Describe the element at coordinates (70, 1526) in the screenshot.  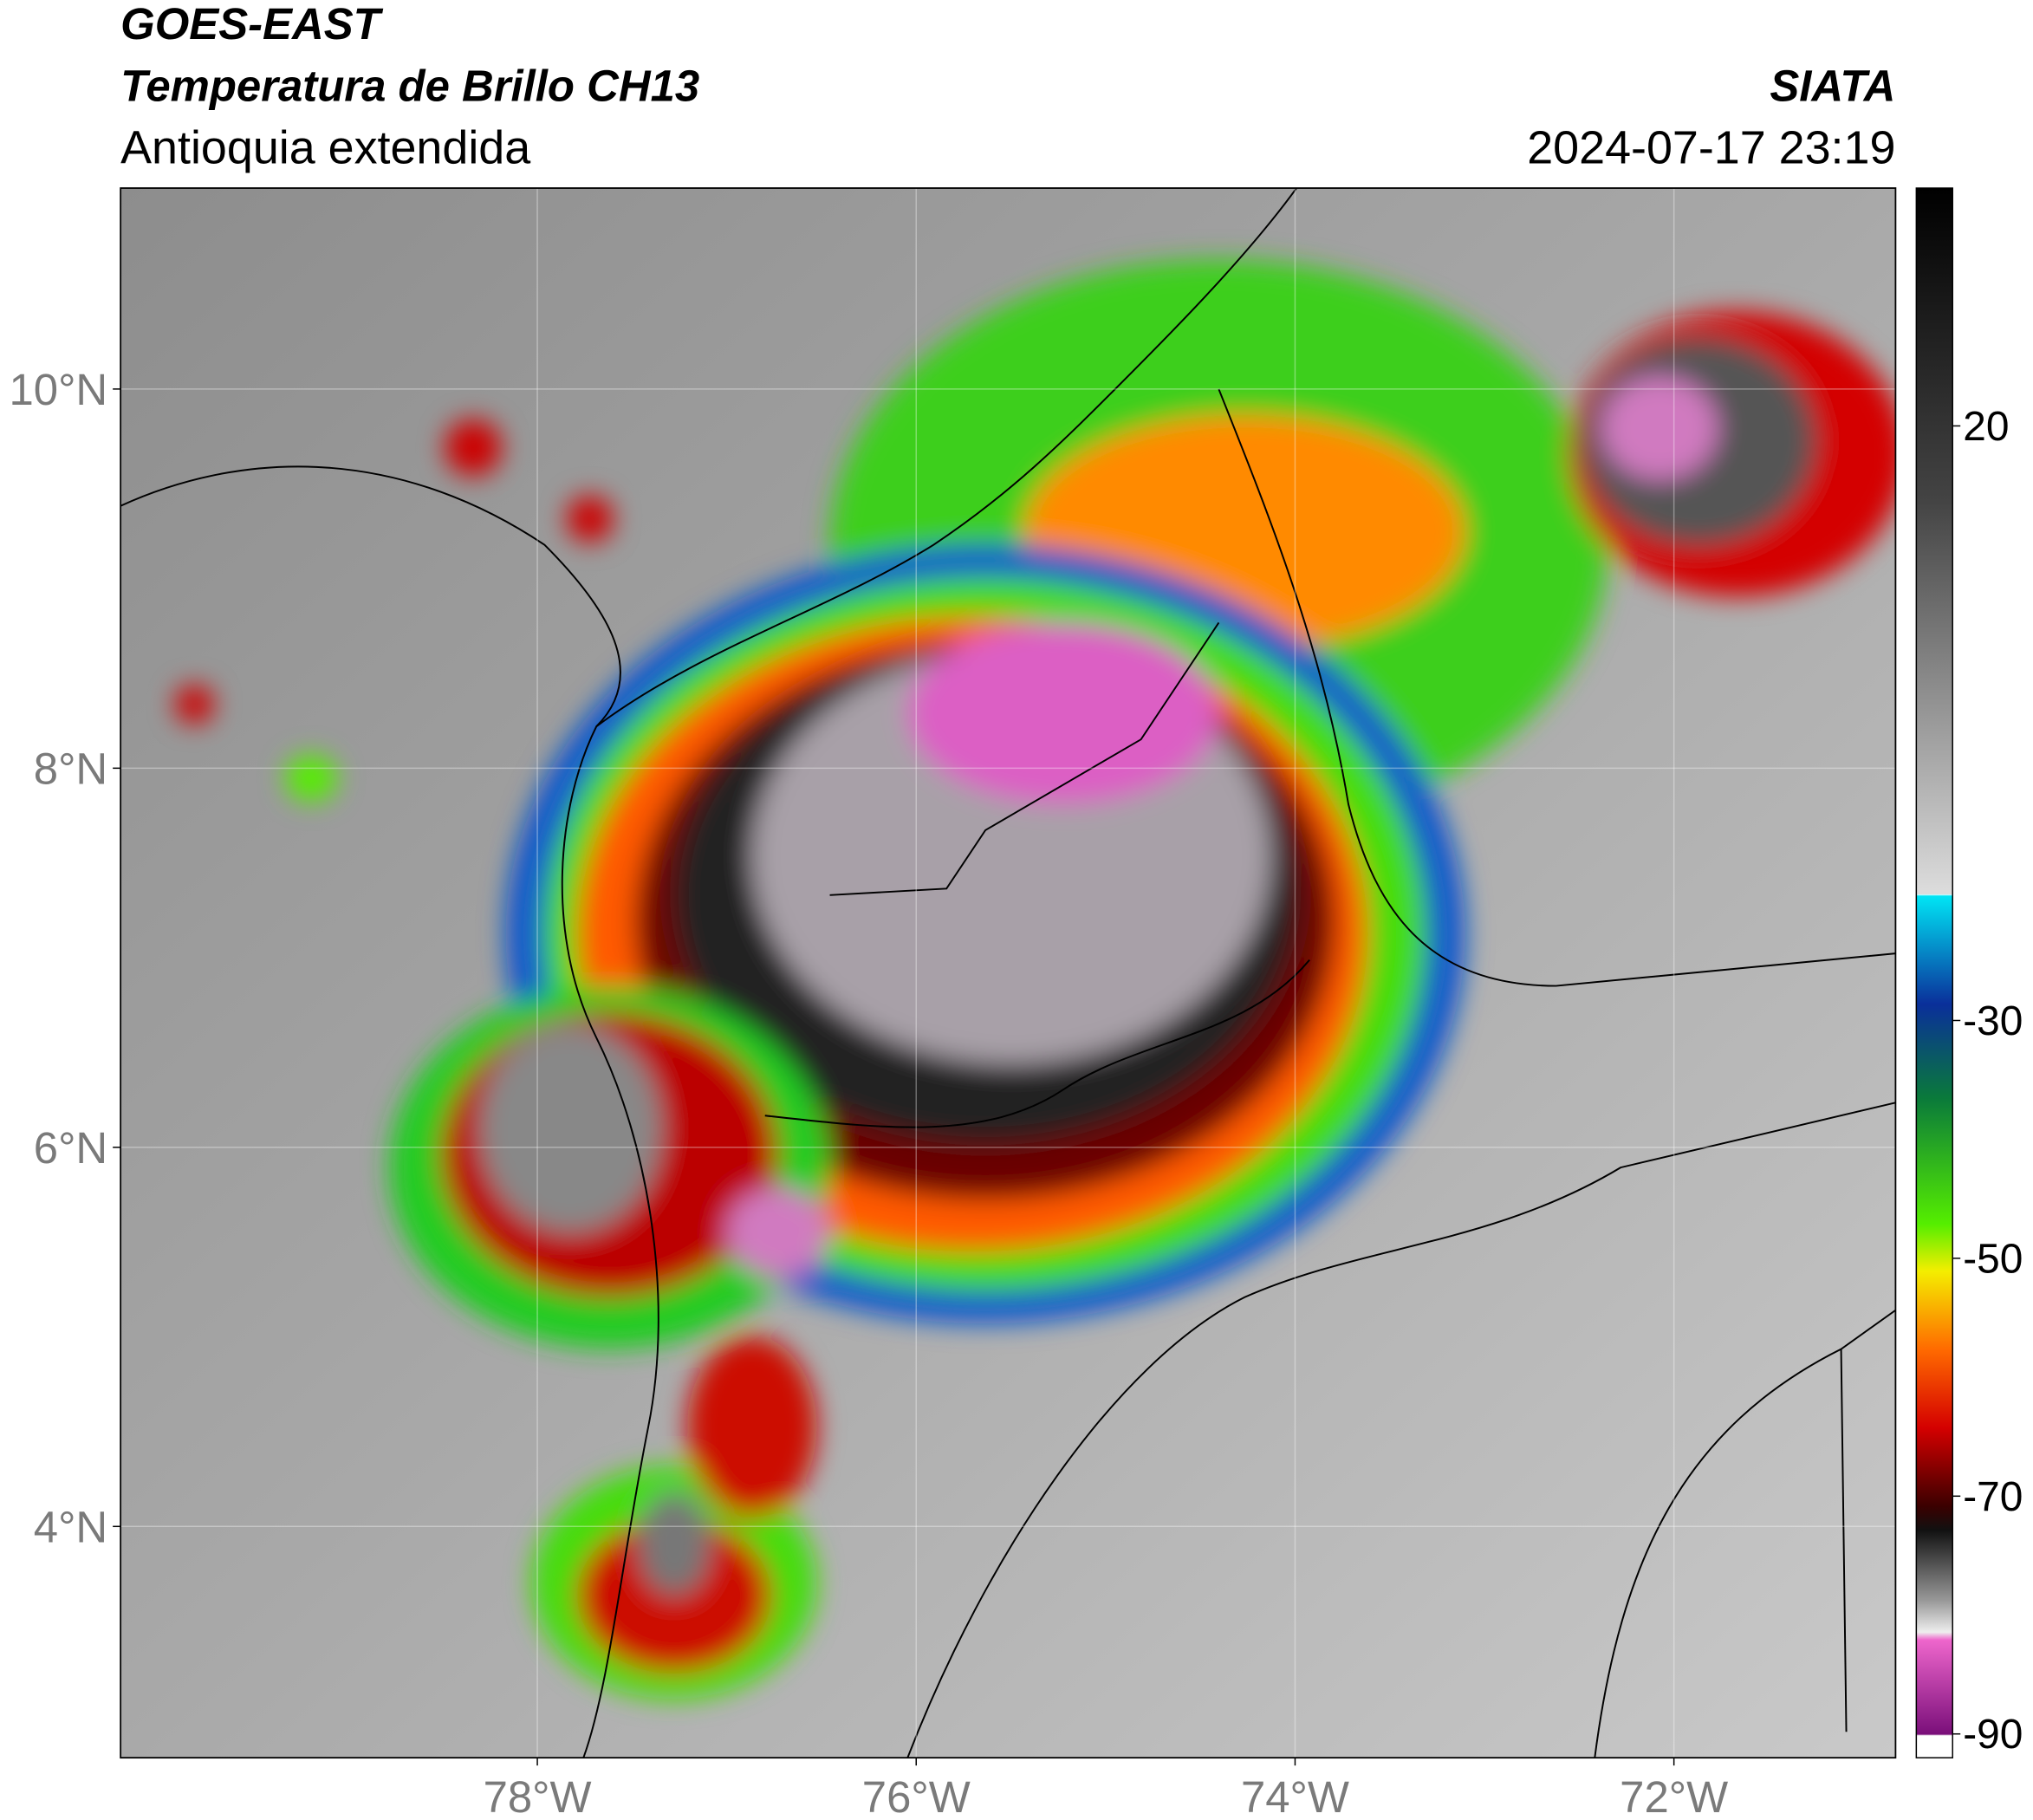
I see `y-tick-label: 4°N` at that location.